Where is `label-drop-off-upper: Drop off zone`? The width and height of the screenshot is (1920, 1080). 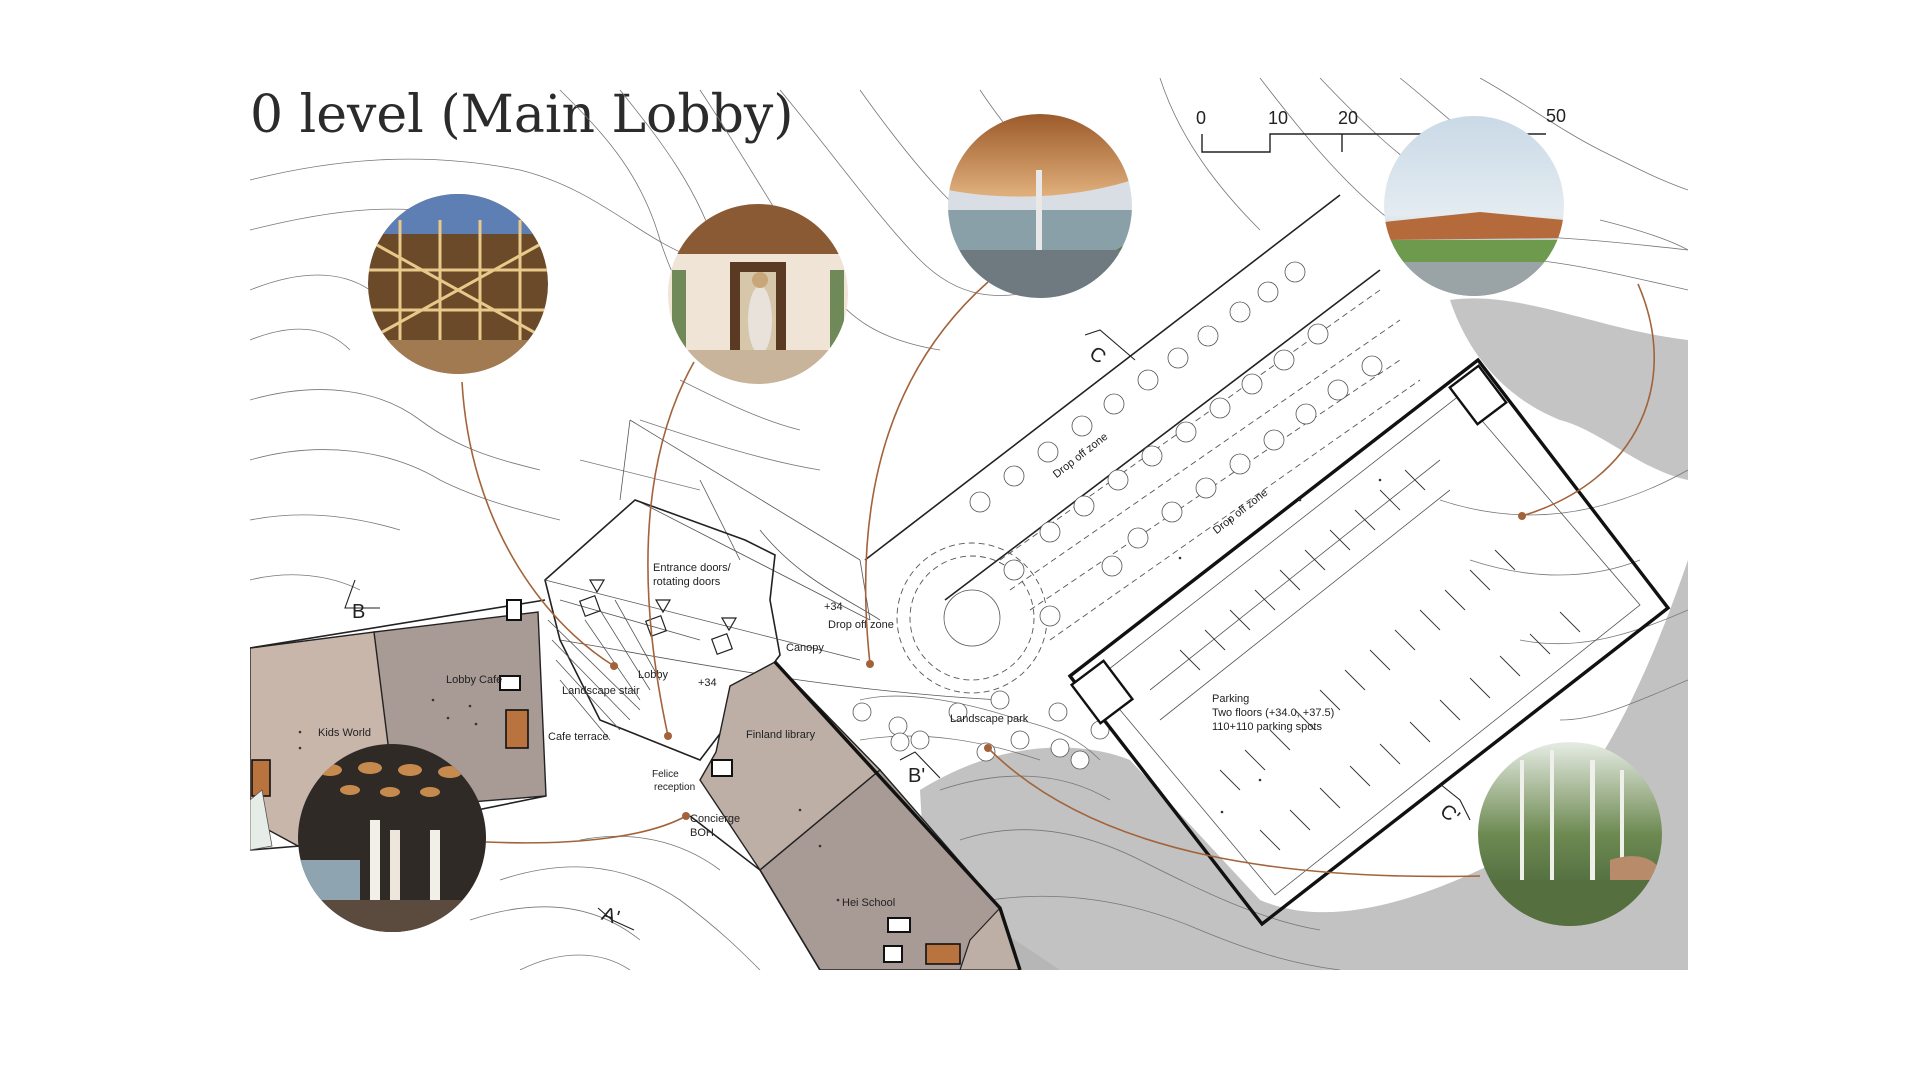 label-drop-off-upper: Drop off zone is located at coordinates (1080, 456).